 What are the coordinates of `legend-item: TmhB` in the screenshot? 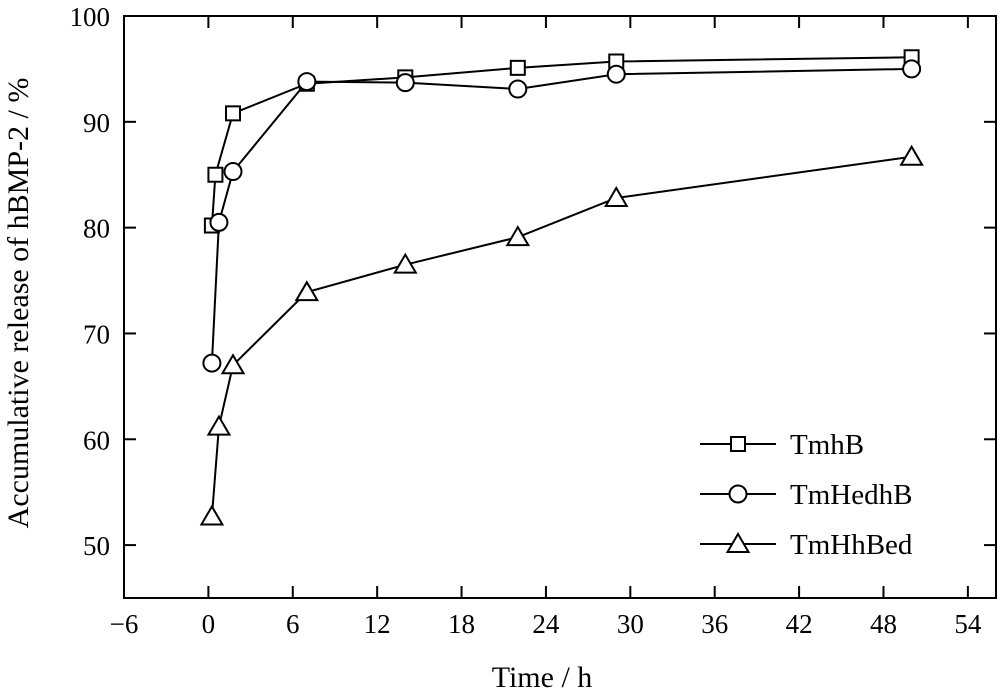 It's located at (782, 445).